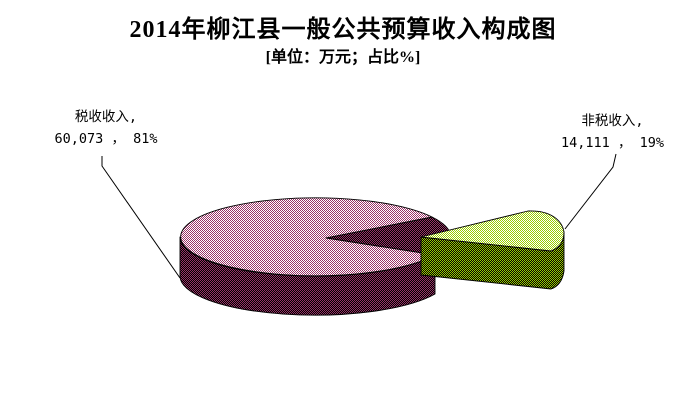 This screenshot has height=405, width=686. I want to click on data-label-nontax-value: 14,111 ， 19%, so click(612, 143).